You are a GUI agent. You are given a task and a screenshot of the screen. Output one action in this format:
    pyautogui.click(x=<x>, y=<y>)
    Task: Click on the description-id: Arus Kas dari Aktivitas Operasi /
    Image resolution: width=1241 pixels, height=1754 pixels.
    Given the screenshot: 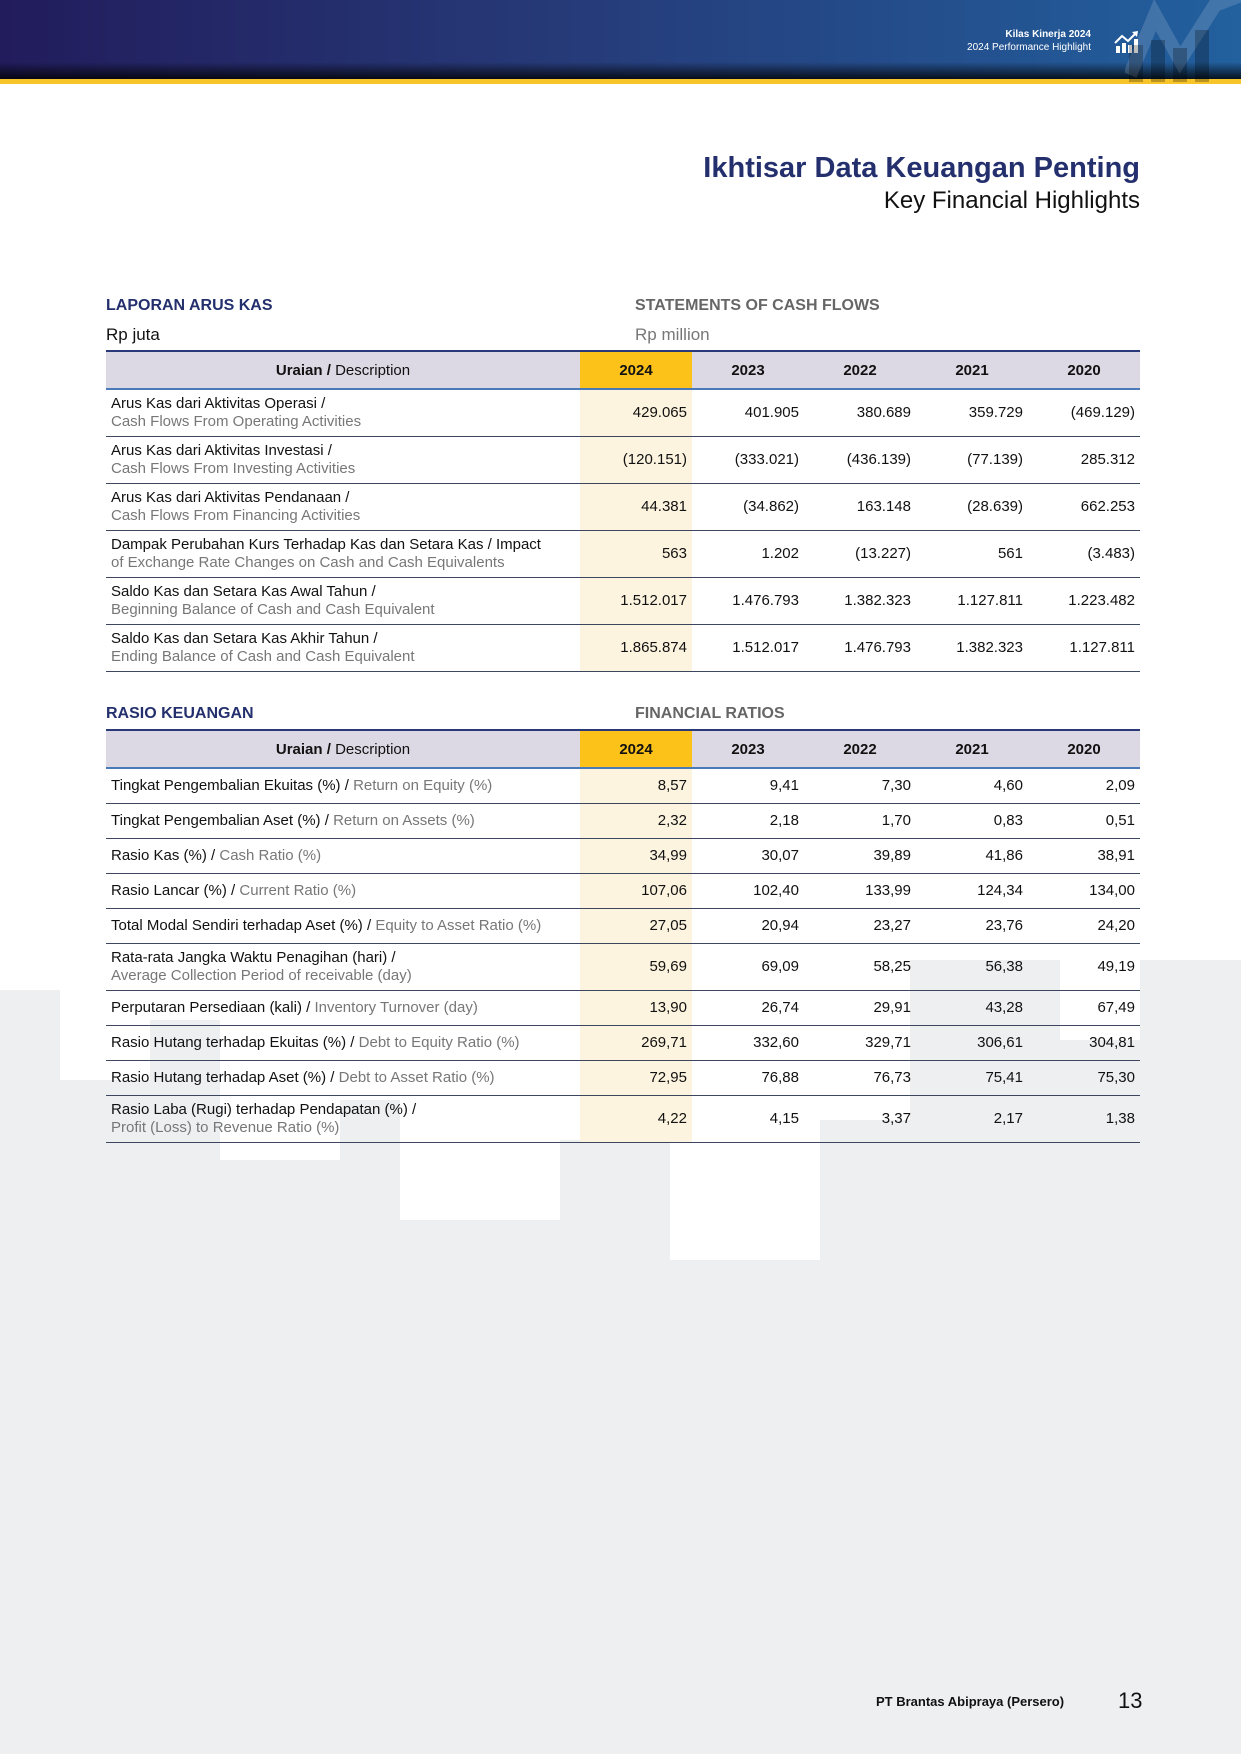 What is the action you would take?
    pyautogui.click(x=218, y=403)
    